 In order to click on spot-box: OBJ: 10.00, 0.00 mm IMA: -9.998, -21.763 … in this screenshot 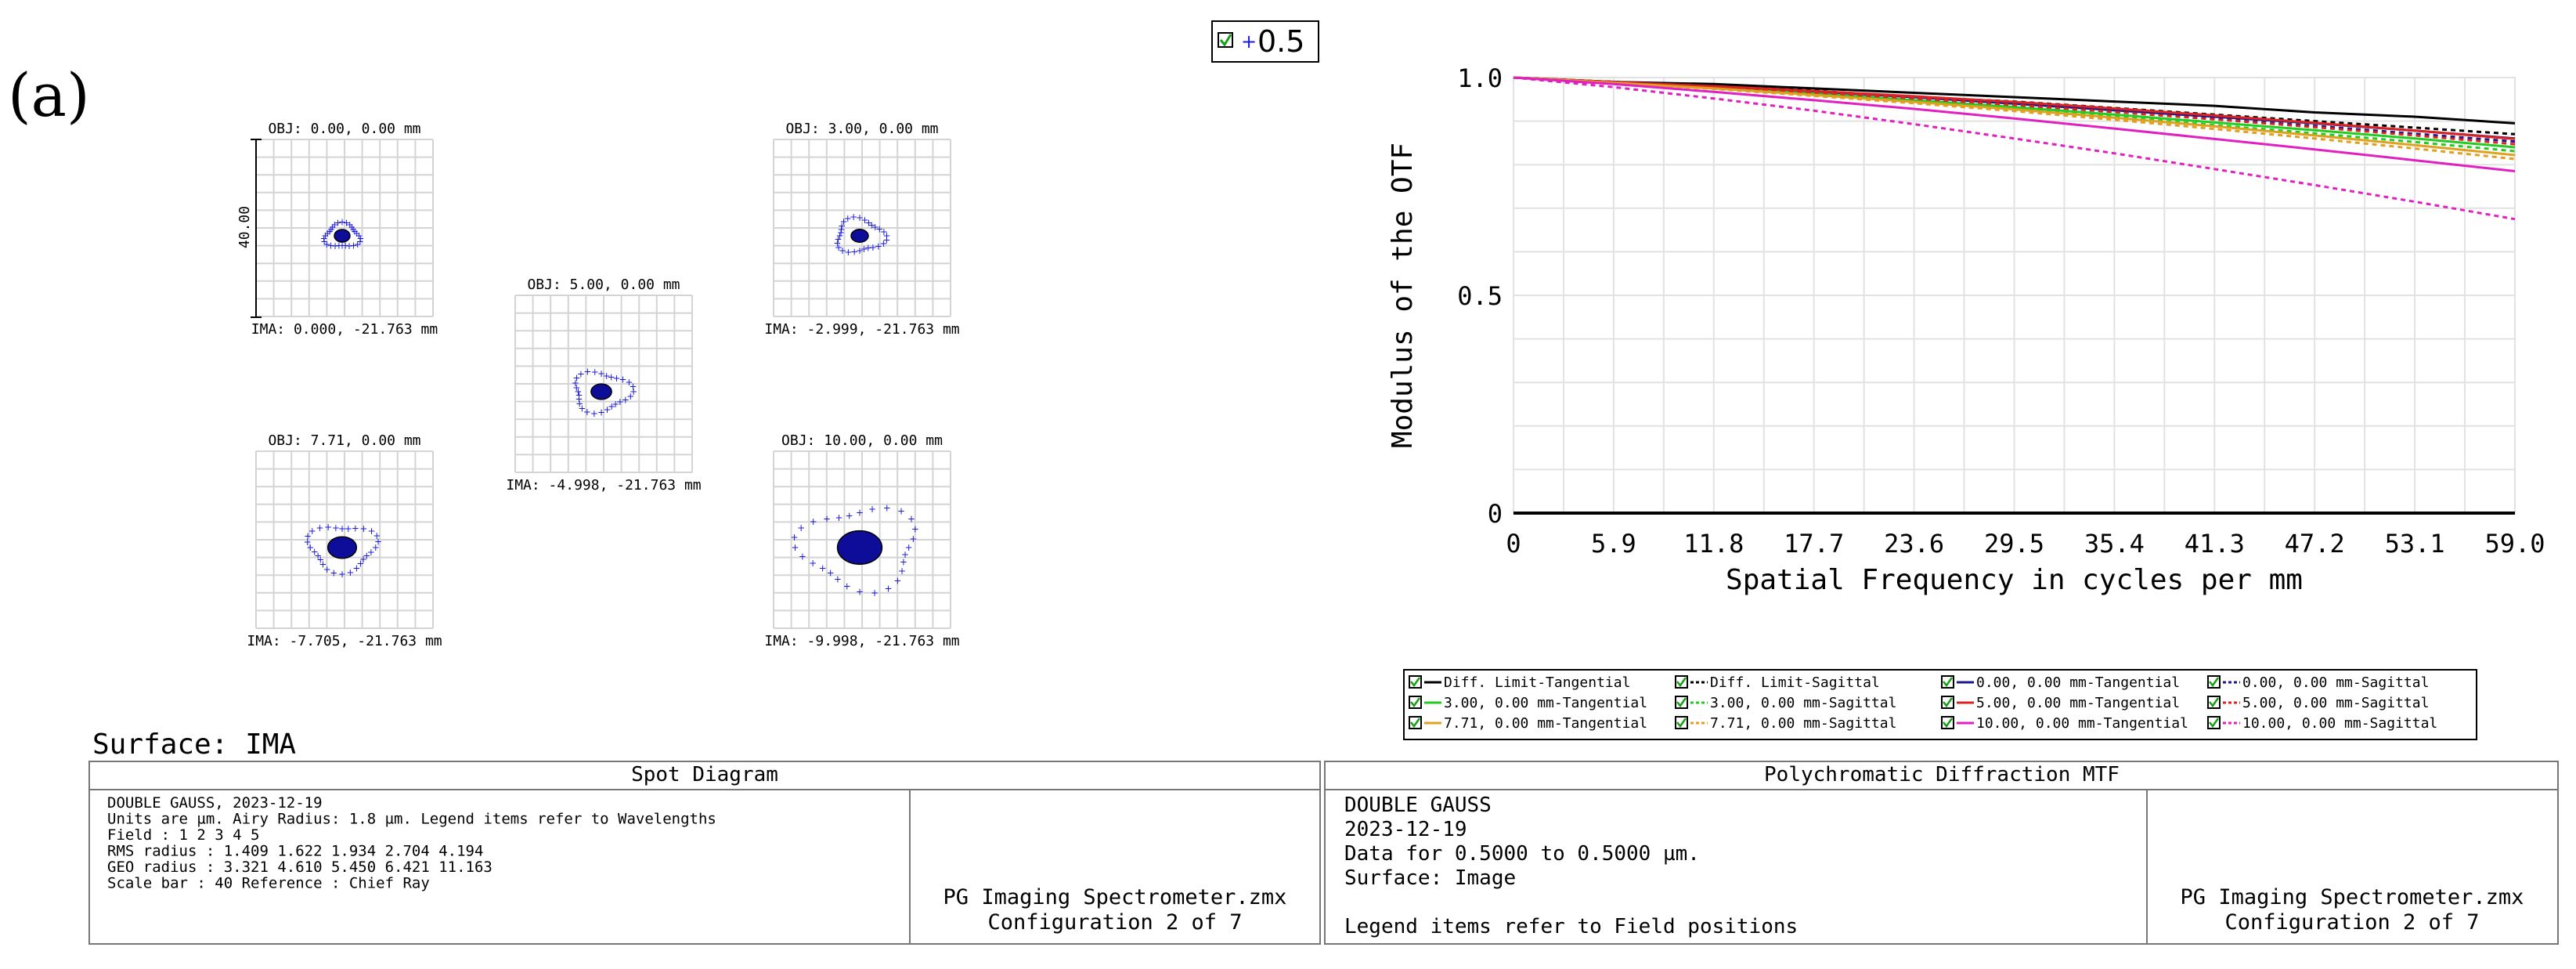, I will do `click(861, 540)`.